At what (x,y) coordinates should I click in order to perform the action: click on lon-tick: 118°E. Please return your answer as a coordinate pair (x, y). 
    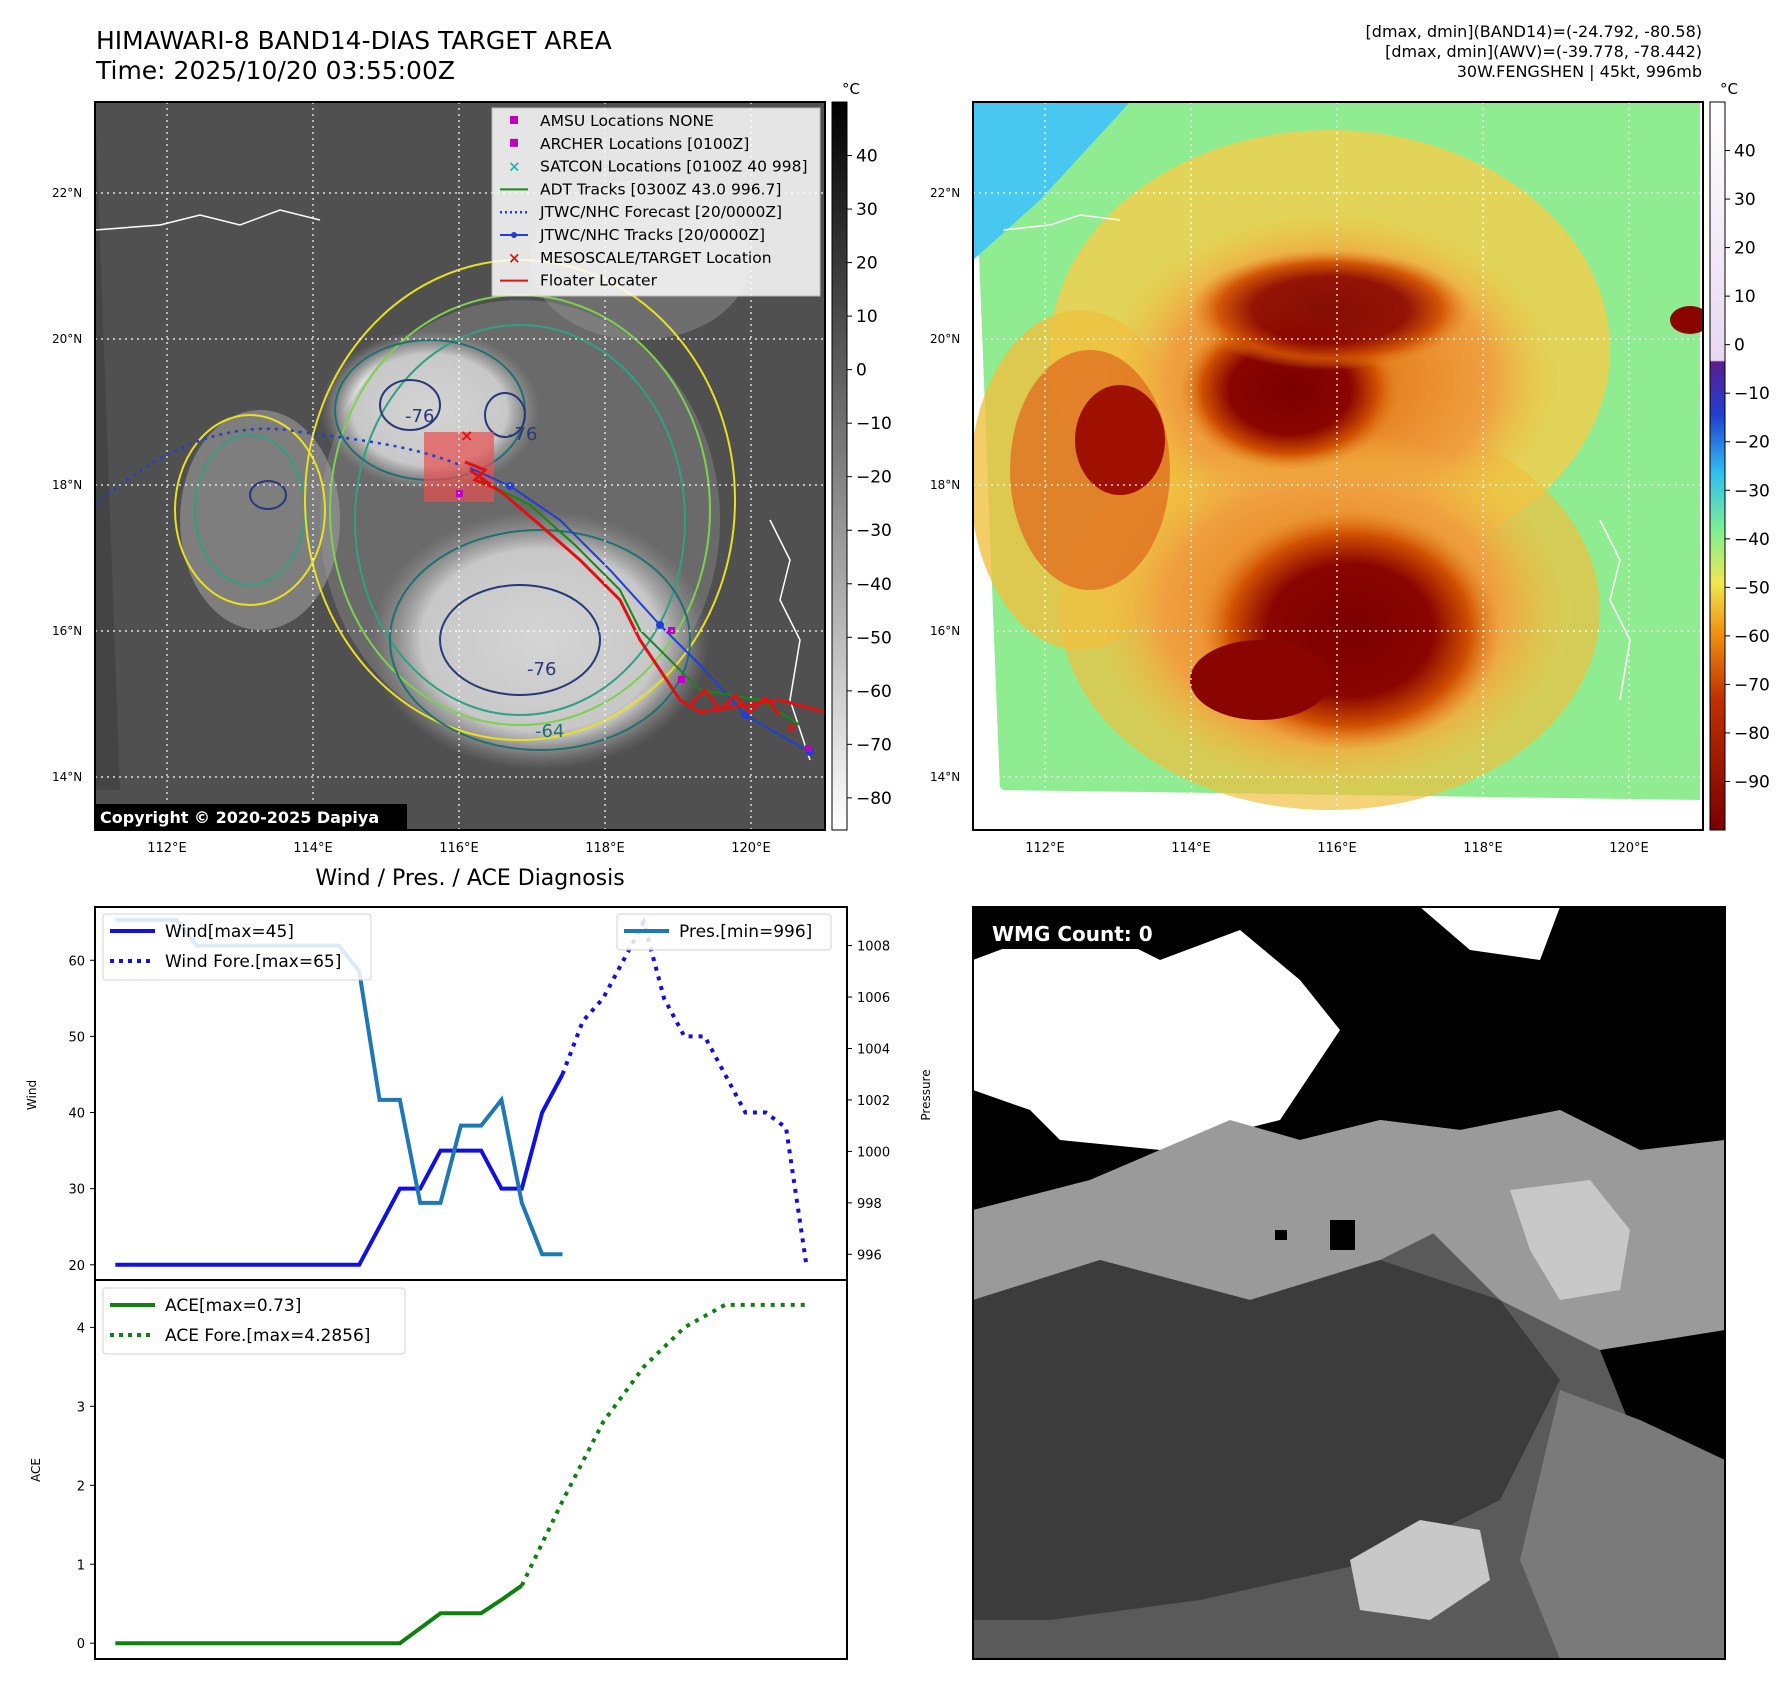
    Looking at the image, I should click on (1483, 848).